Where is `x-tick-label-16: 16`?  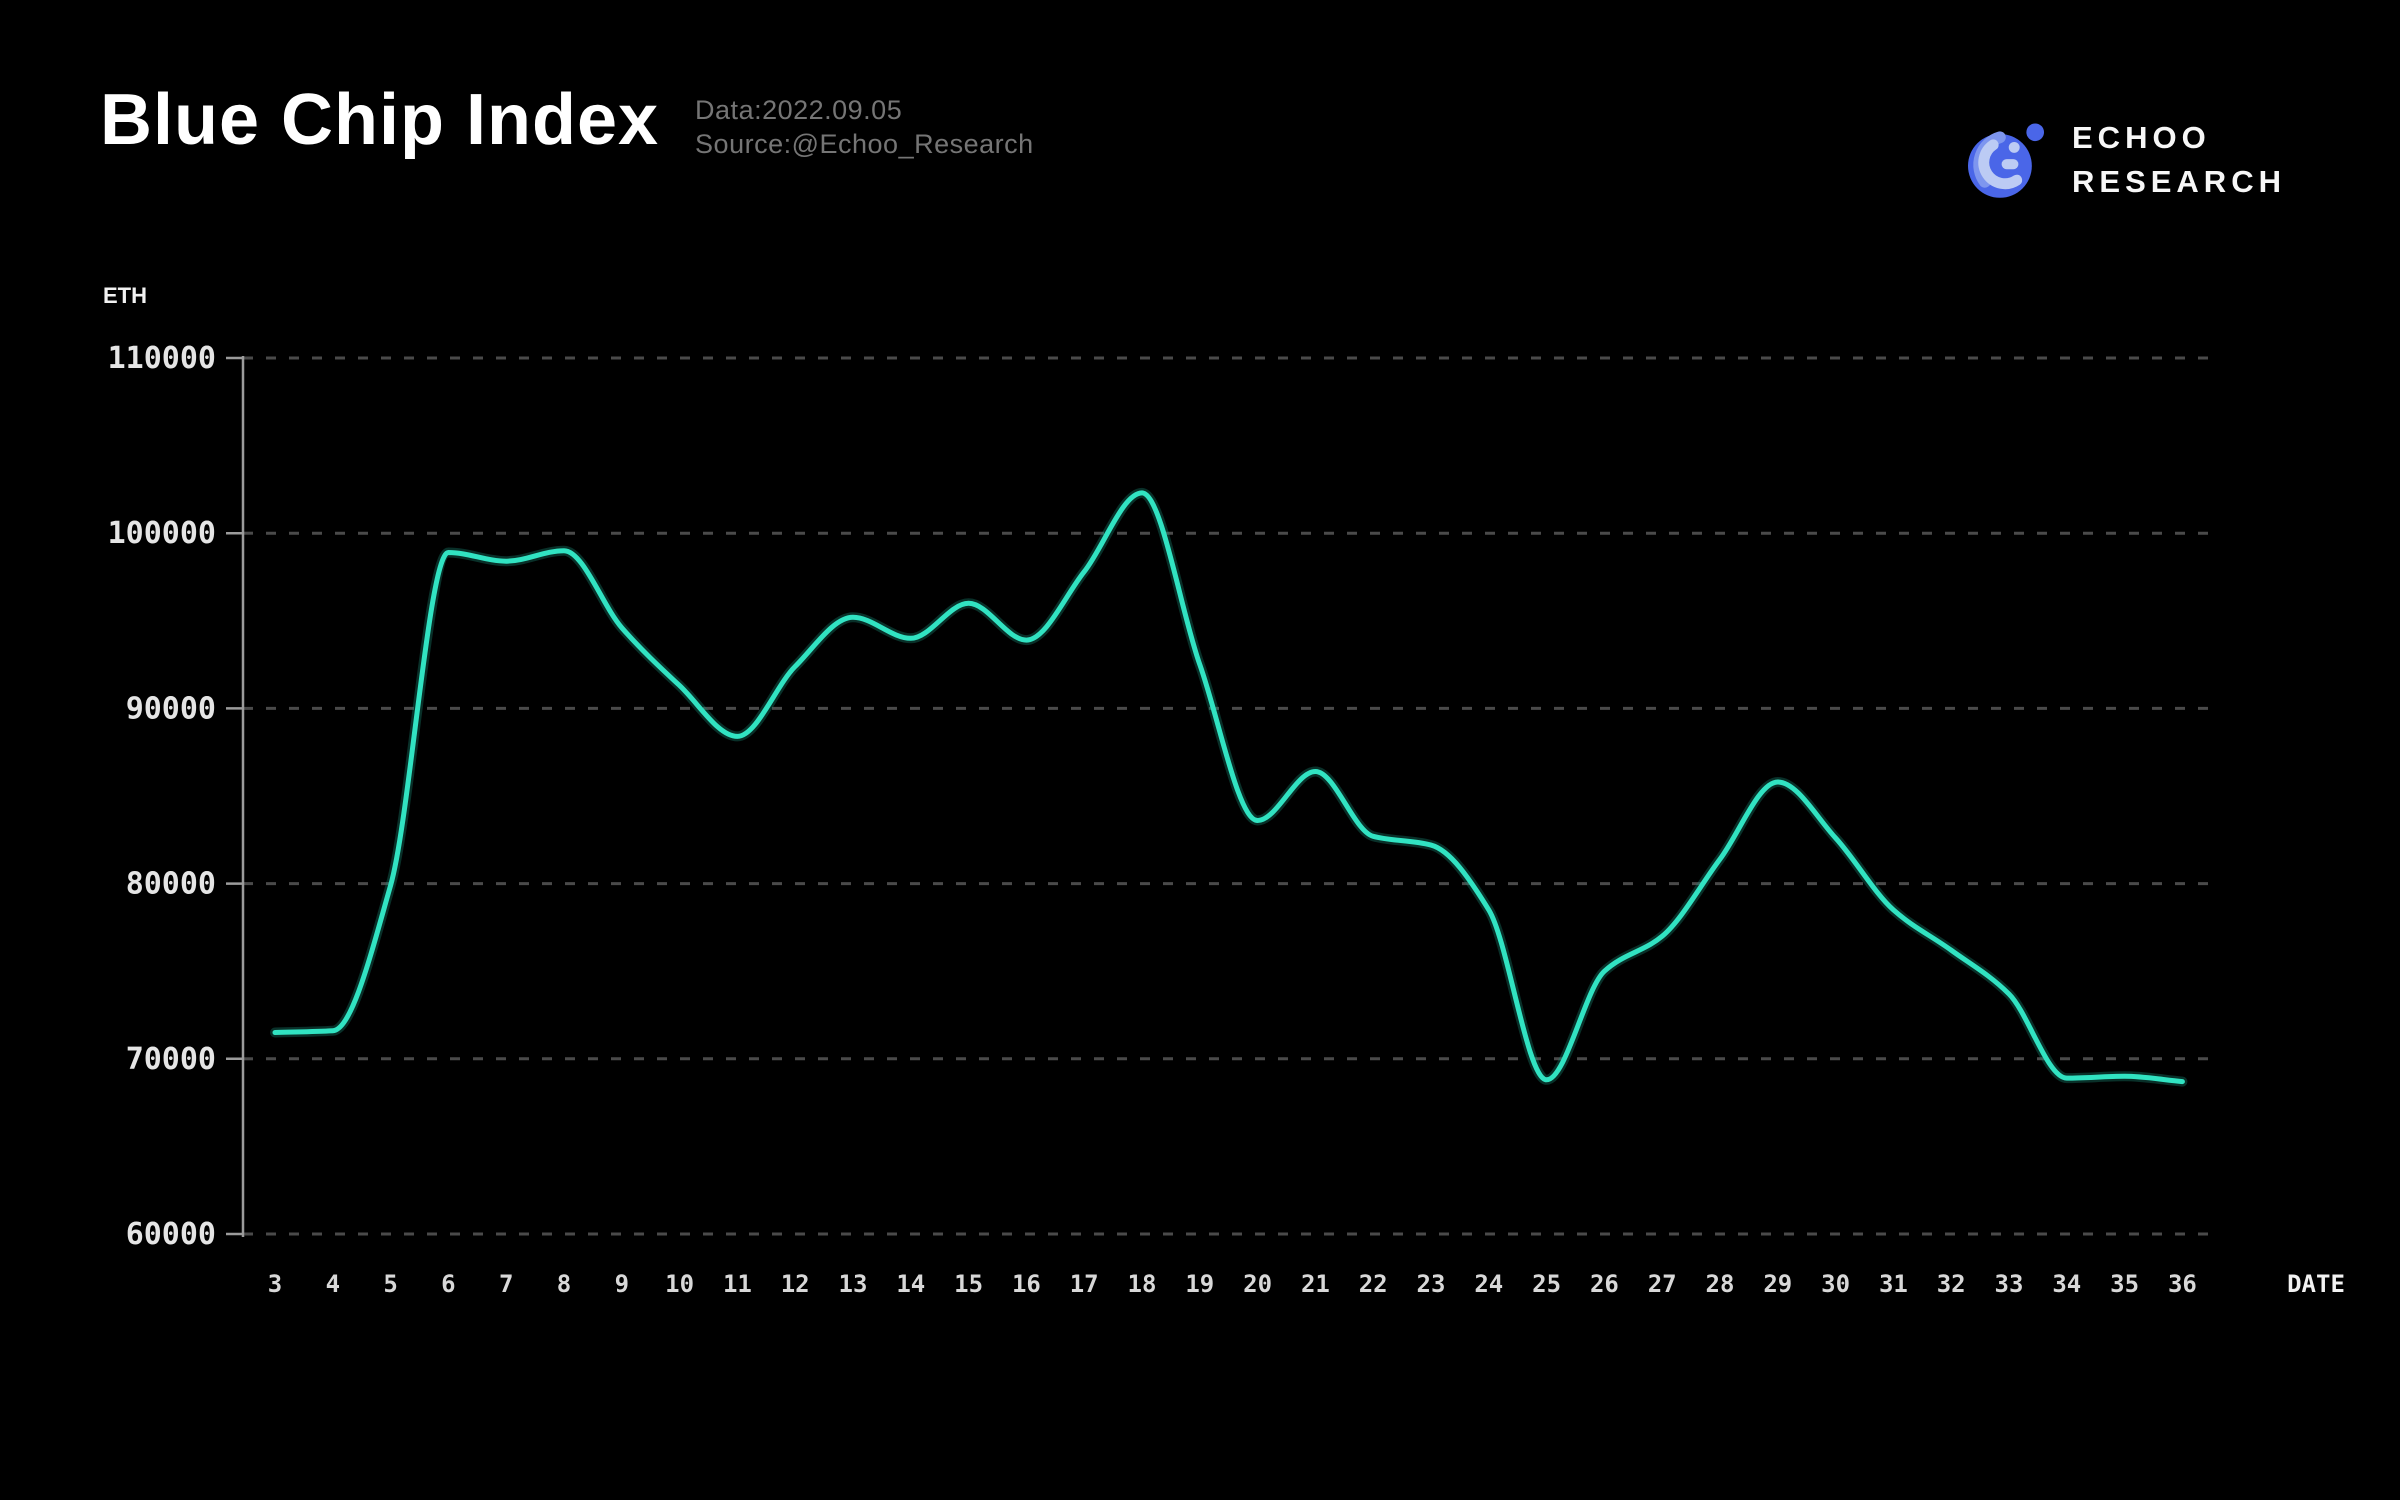
x-tick-label-16: 16 is located at coordinates (1026, 1284).